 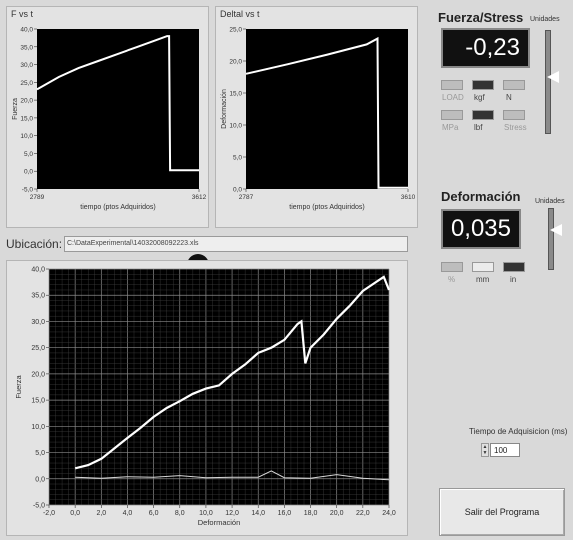 I want to click on x-tick-label: 3610, so click(x=408, y=197).